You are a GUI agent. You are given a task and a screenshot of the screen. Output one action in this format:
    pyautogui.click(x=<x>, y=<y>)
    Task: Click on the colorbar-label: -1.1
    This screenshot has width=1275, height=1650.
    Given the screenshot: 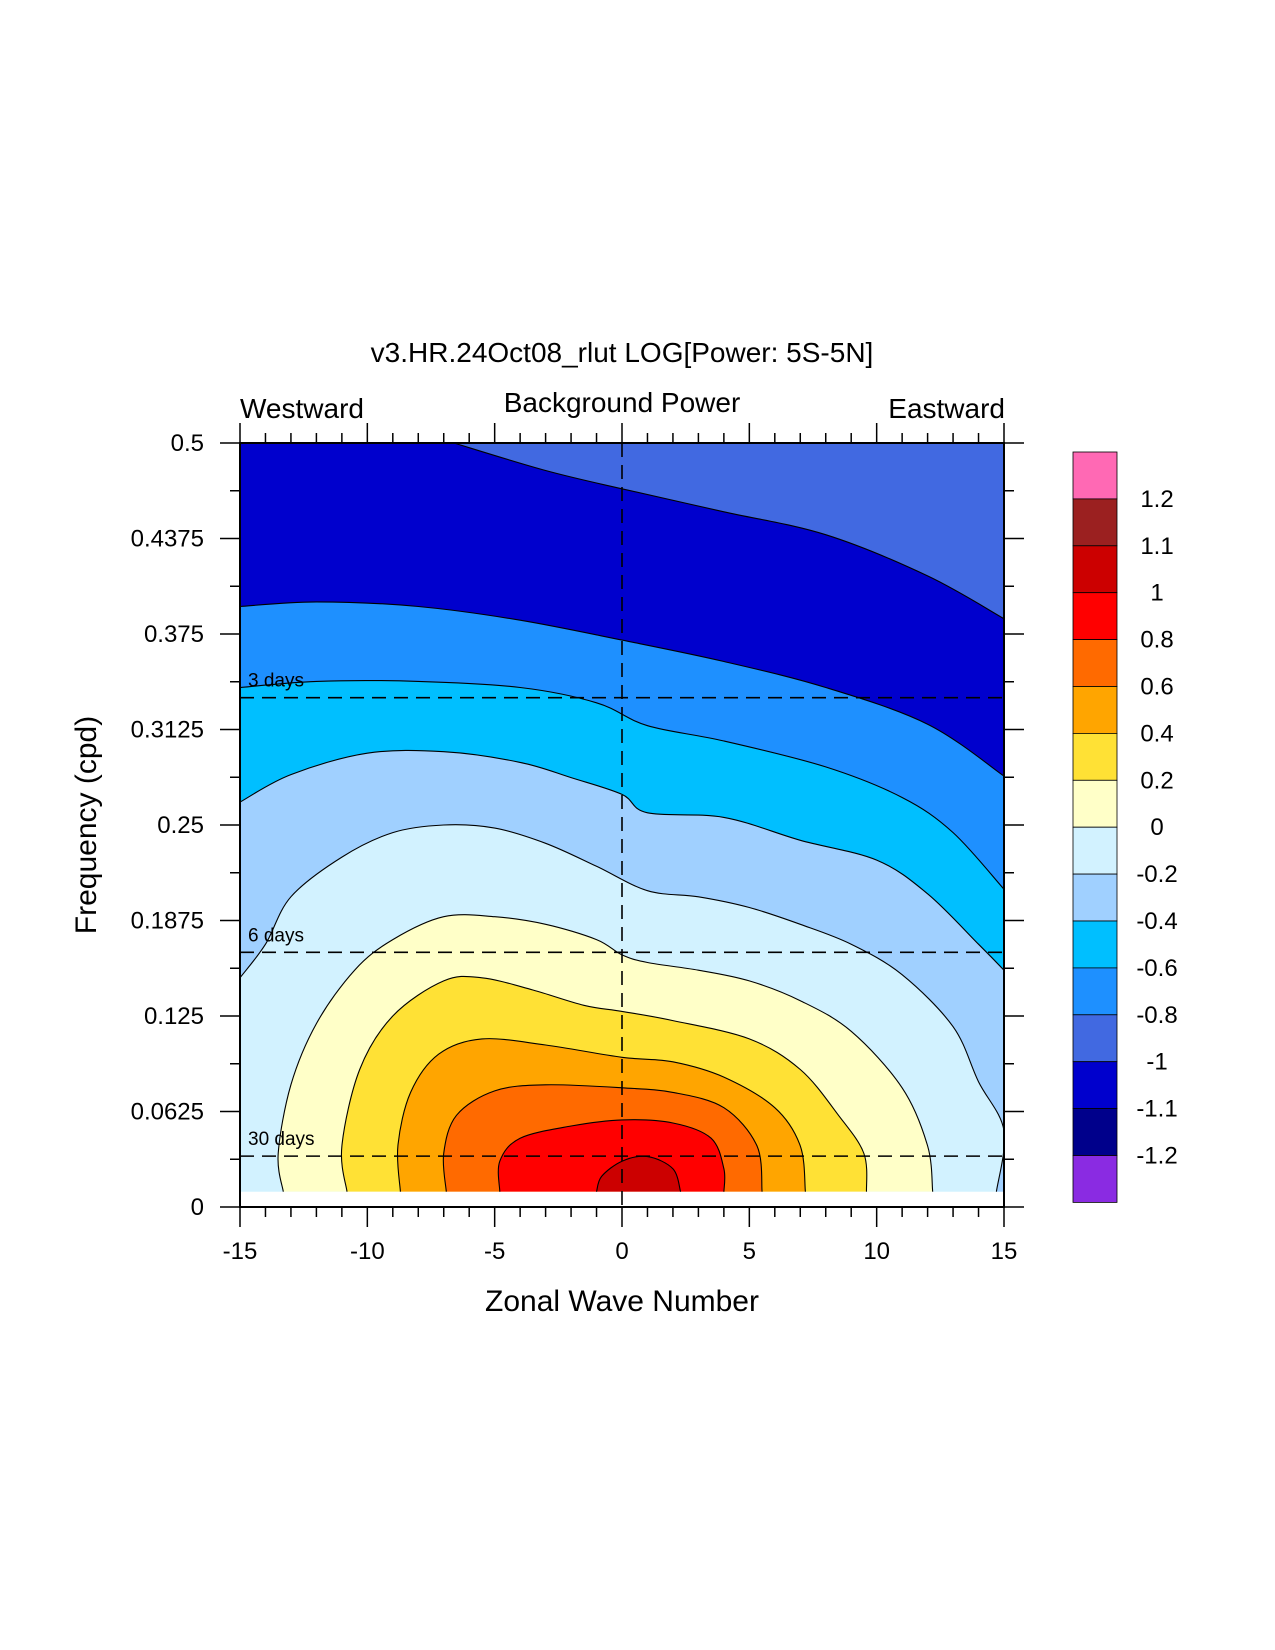 What is the action you would take?
    pyautogui.click(x=1156, y=1109)
    